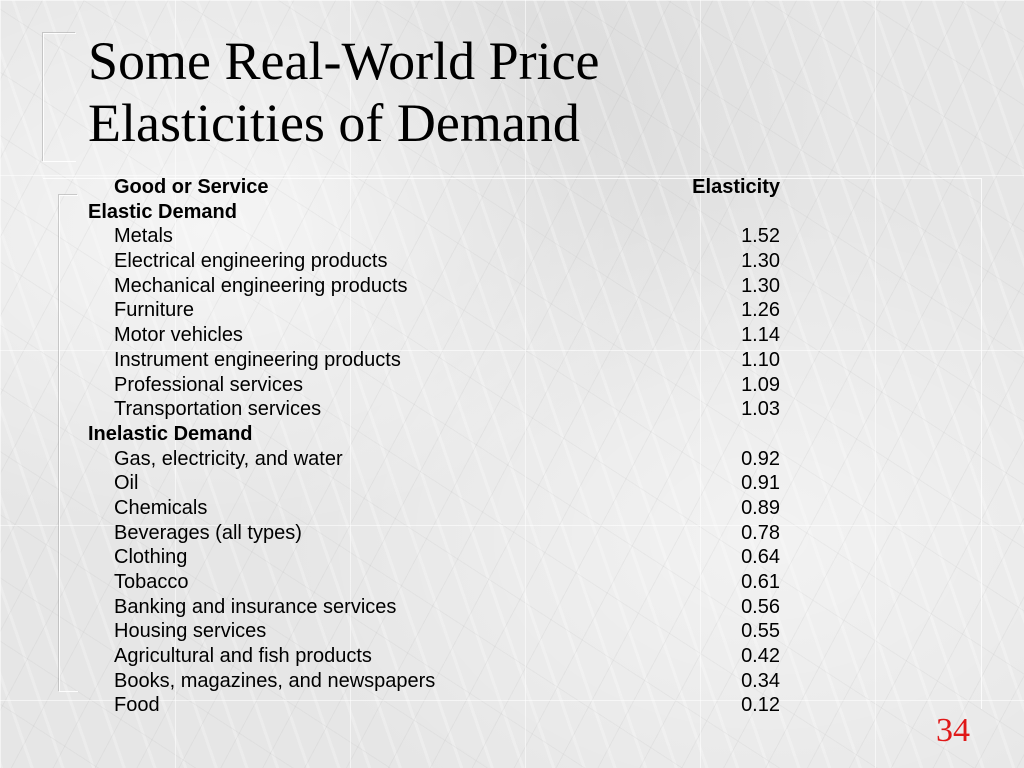 The width and height of the screenshot is (1024, 768). What do you see at coordinates (760, 236) in the screenshot?
I see `elasticity-value-cell: 1.52` at bounding box center [760, 236].